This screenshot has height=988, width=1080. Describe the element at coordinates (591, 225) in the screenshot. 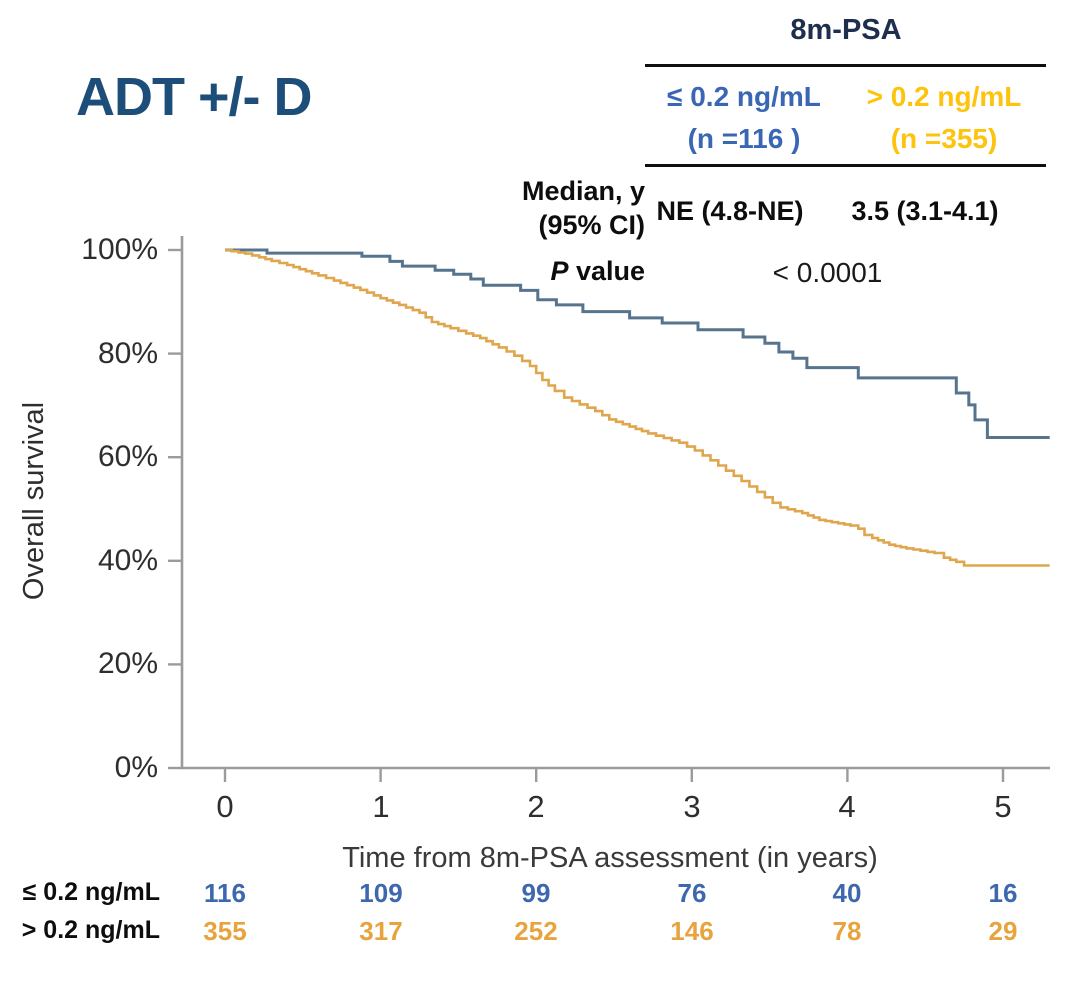

I see `median-label-line2: (95% CI)` at that location.